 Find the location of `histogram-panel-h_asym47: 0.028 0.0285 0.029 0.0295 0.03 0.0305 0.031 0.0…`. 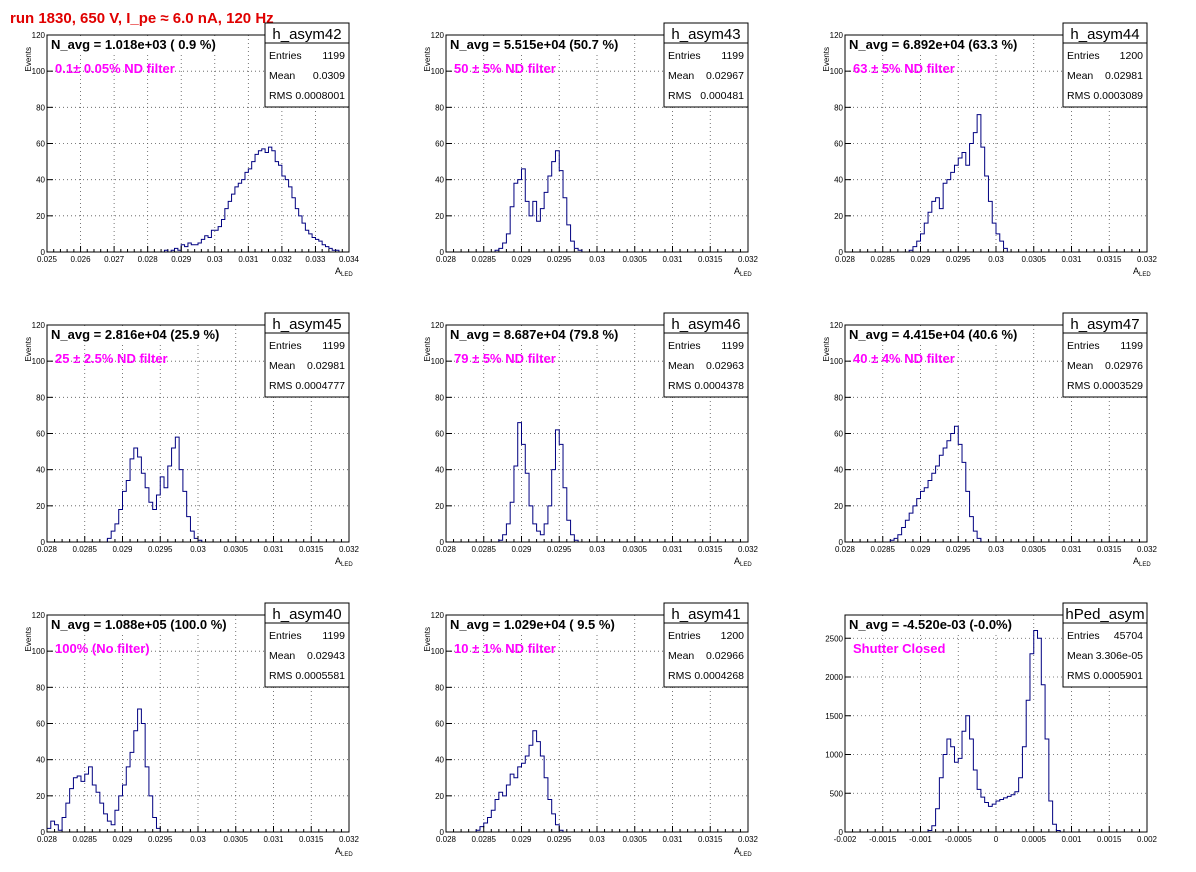

histogram-panel-h_asym47: 0.028 0.0285 0.029 0.0295 0.03 0.0305 0.031 0.0… is located at coordinates (990, 440).